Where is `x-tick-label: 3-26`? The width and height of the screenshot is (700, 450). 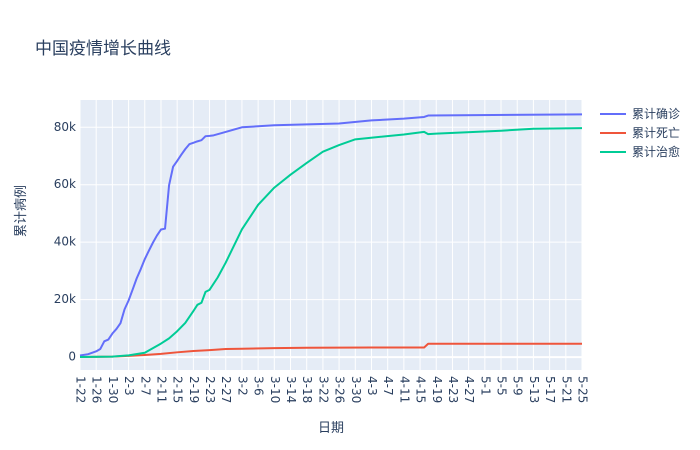
x-tick-label: 3-26 is located at coordinates (340, 389).